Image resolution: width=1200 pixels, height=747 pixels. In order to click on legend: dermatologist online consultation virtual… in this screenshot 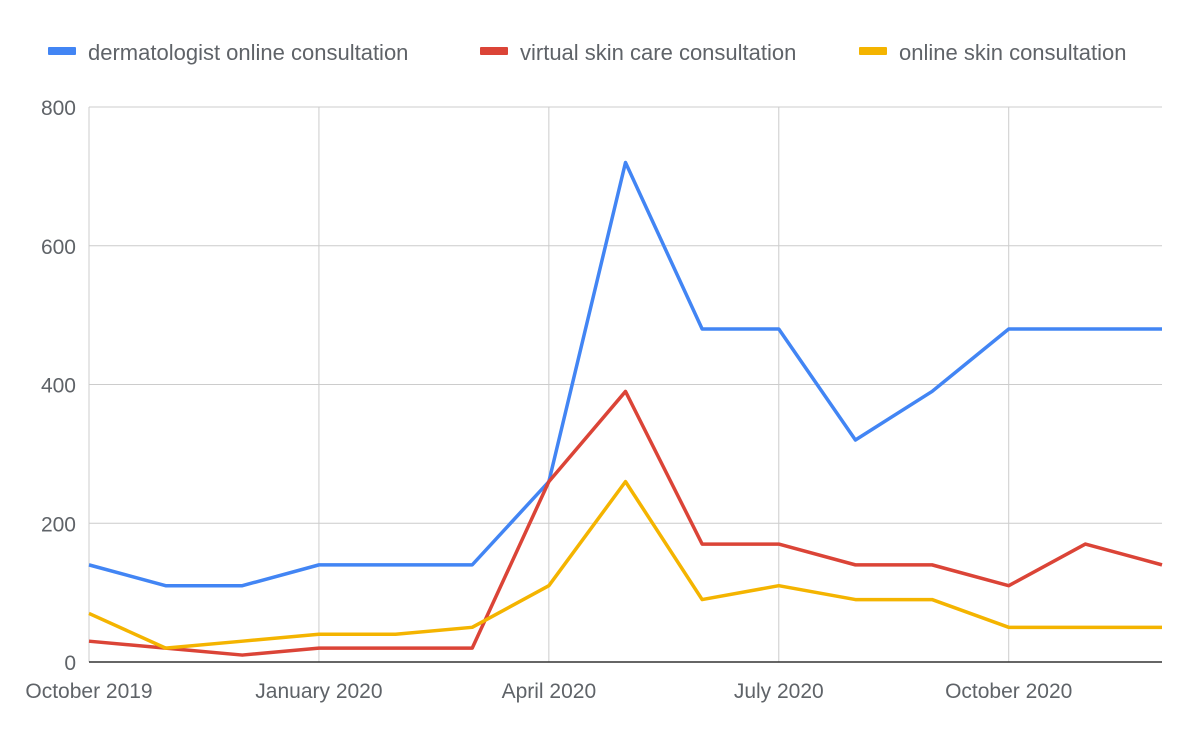, I will do `click(587, 52)`.